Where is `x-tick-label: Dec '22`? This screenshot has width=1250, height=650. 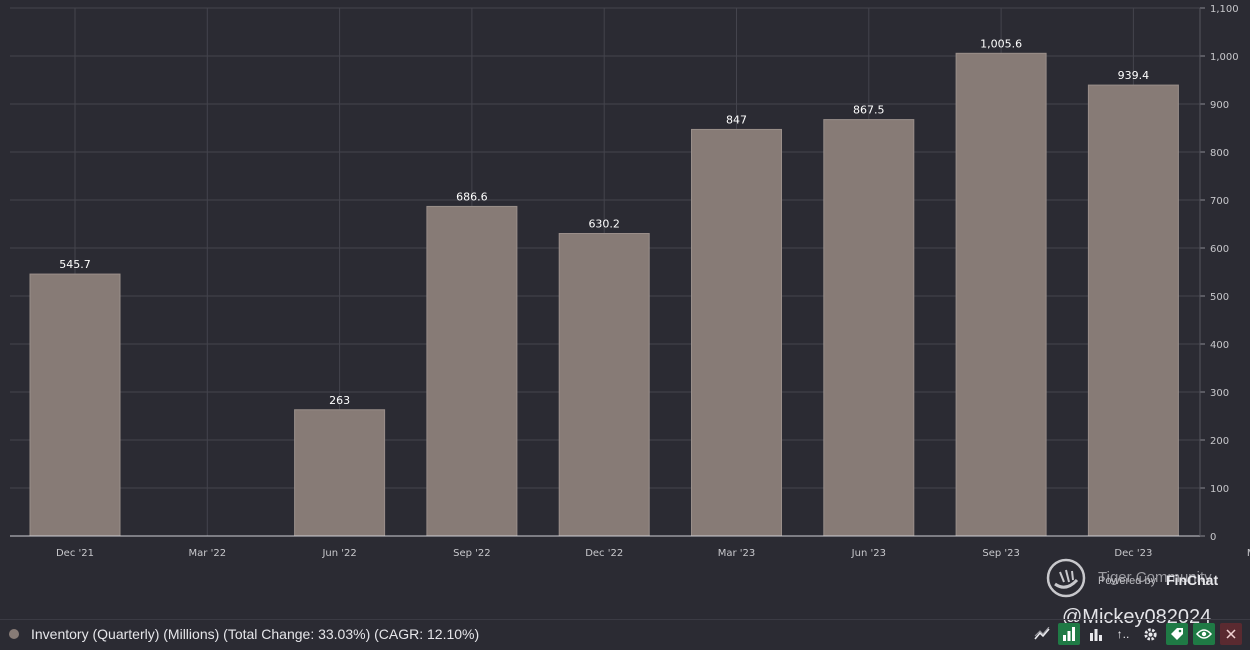
x-tick-label: Dec '22 is located at coordinates (604, 553).